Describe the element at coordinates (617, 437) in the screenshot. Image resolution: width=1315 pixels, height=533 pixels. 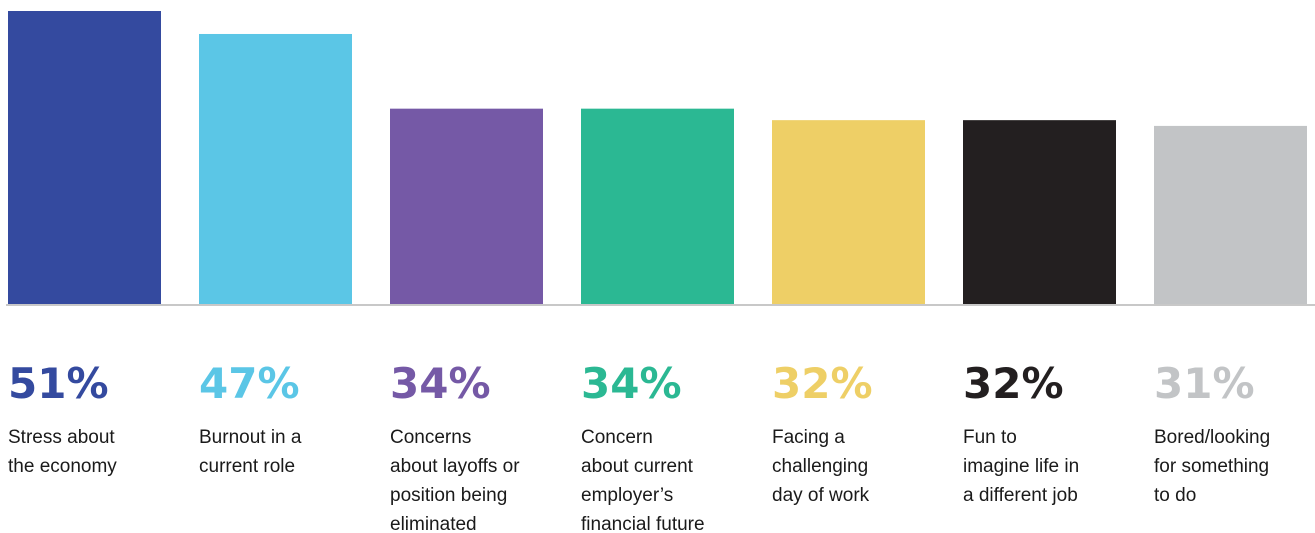
I see `category-label-line: Concern` at that location.